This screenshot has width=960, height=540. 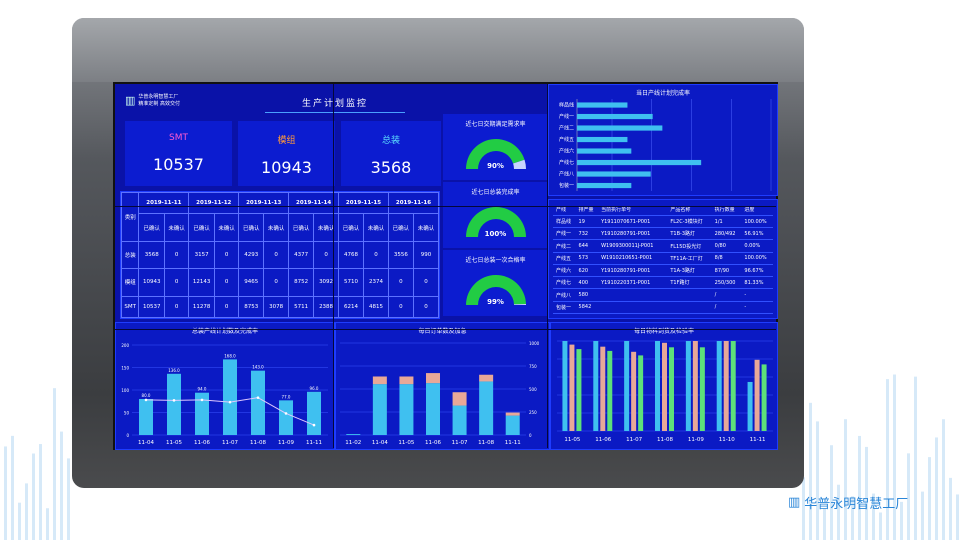 What do you see at coordinates (726, 246) in the screenshot?
I see `table-cell: 0/80` at bounding box center [726, 246].